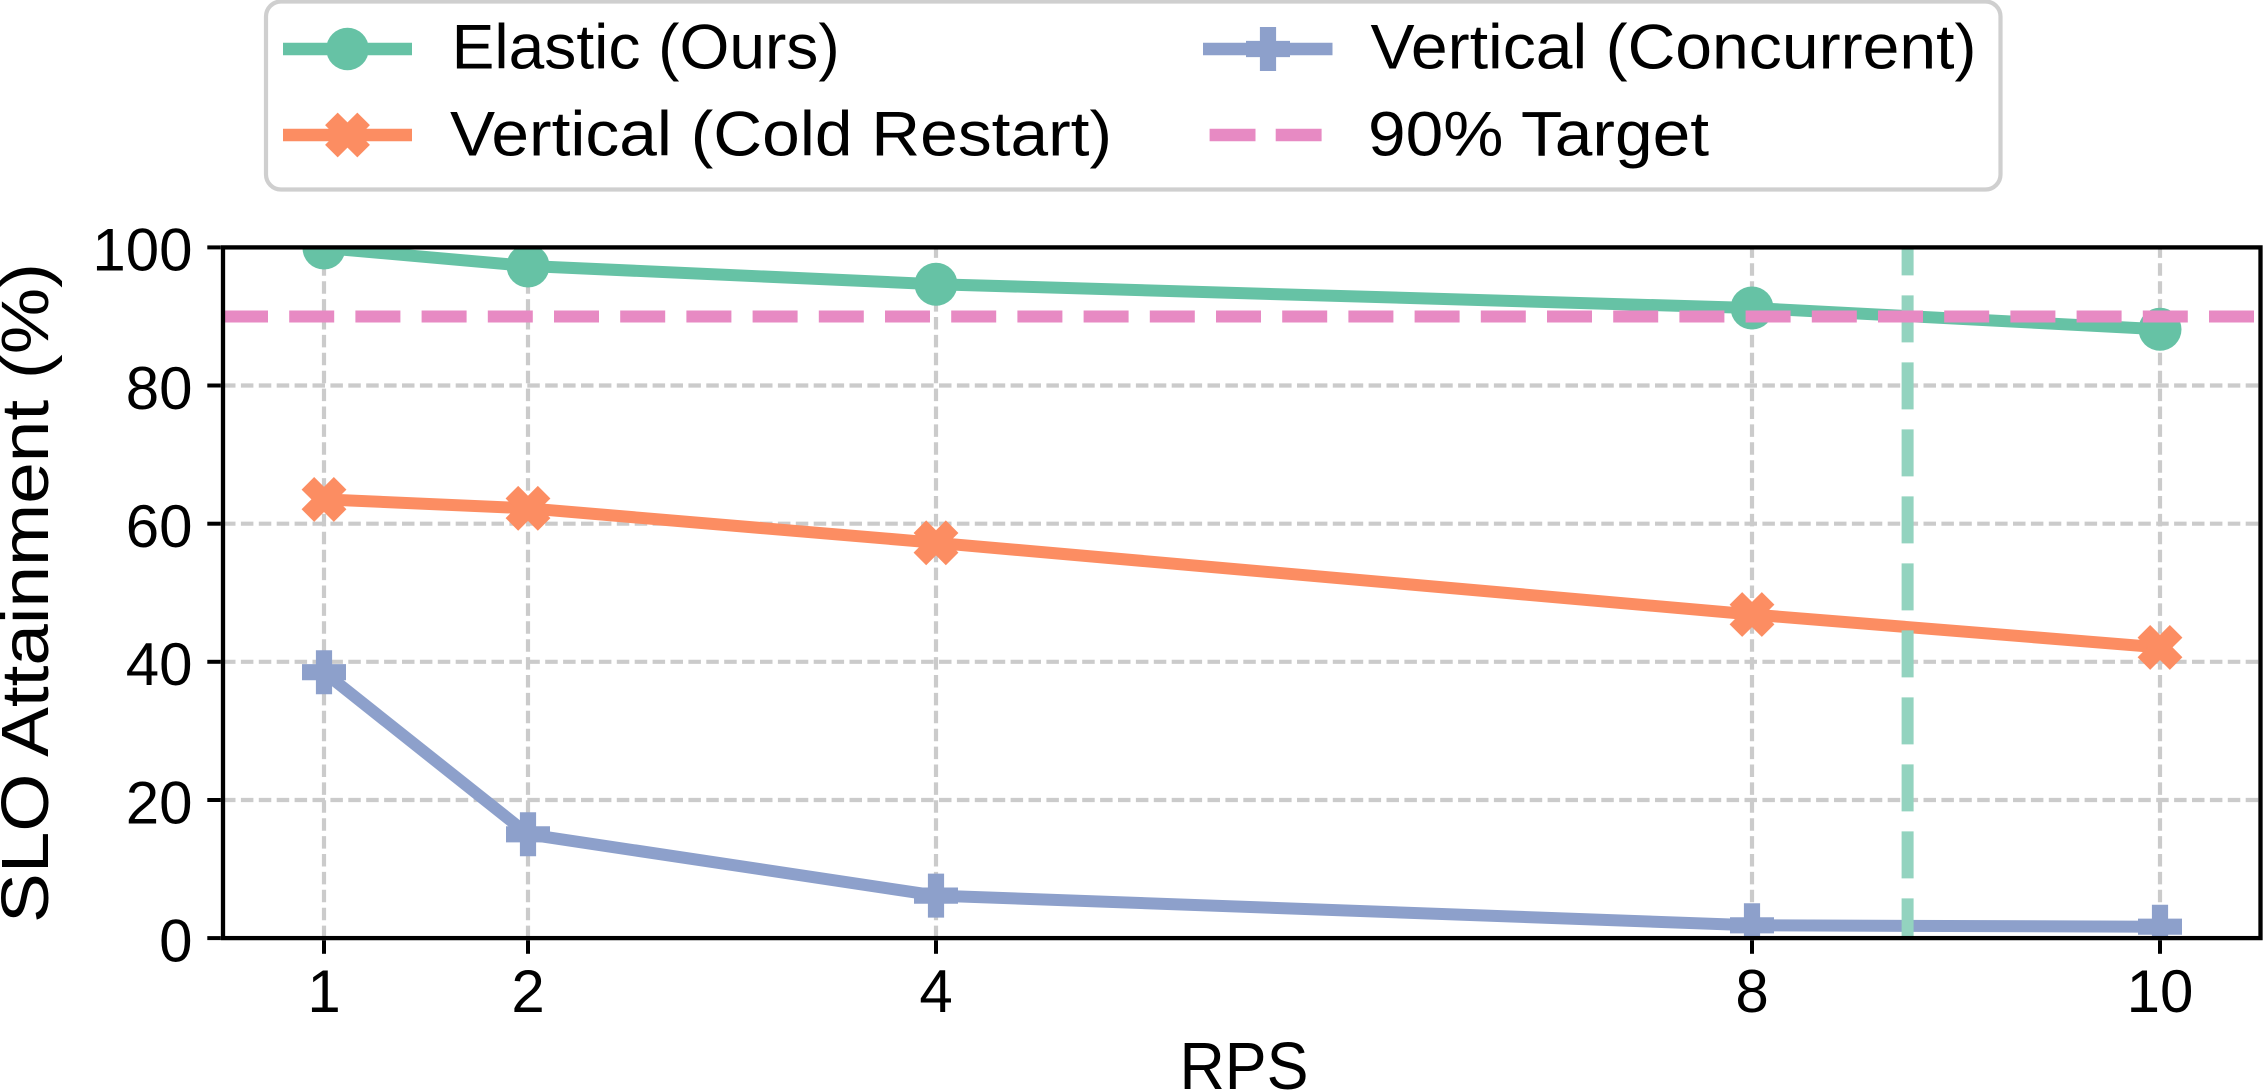 Image resolution: width=2264 pixels, height=1092 pixels. Describe the element at coordinates (31, 593) in the screenshot. I see `svg-text: SLO Attainment (%)` at that location.